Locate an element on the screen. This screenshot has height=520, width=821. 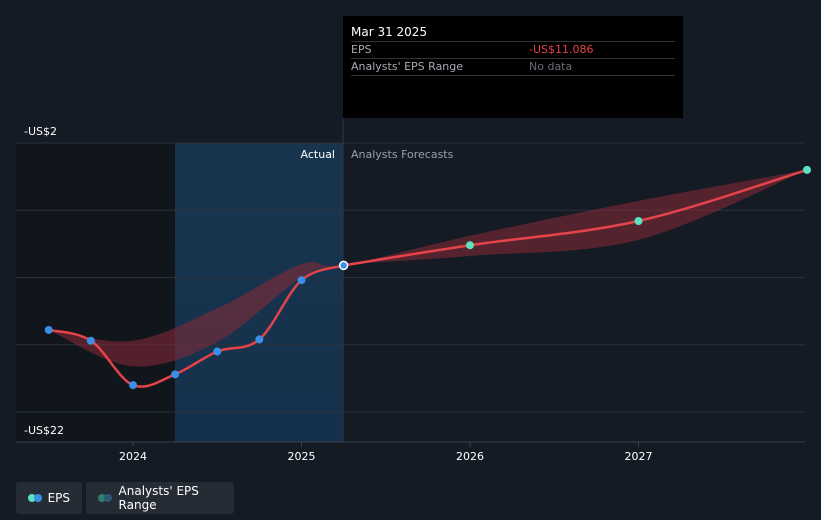
x-tick-label: 2024 is located at coordinates (133, 456).